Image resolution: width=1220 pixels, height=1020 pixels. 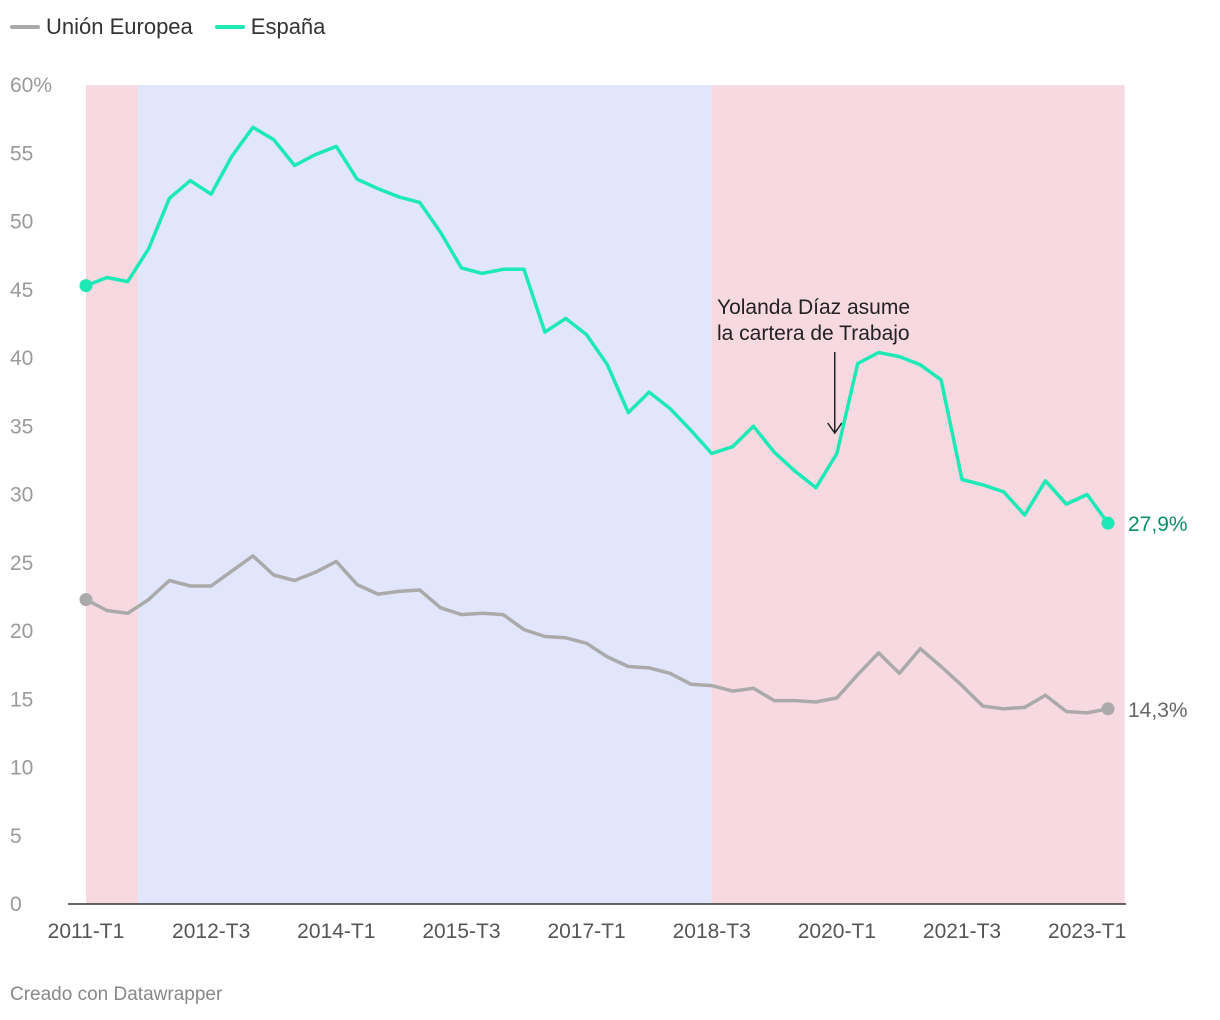 What do you see at coordinates (21, 426) in the screenshot?
I see `y-tick-label: 35` at bounding box center [21, 426].